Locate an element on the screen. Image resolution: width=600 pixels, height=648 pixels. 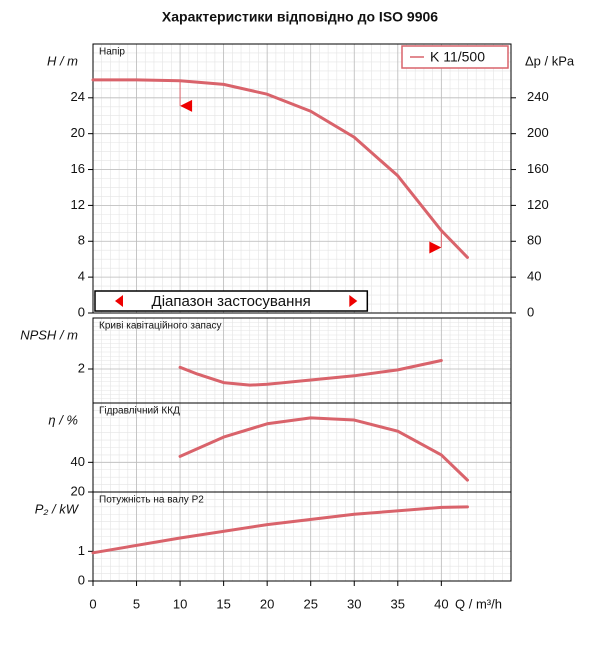
x-tick-label: 40 is located at coordinates (441, 603).